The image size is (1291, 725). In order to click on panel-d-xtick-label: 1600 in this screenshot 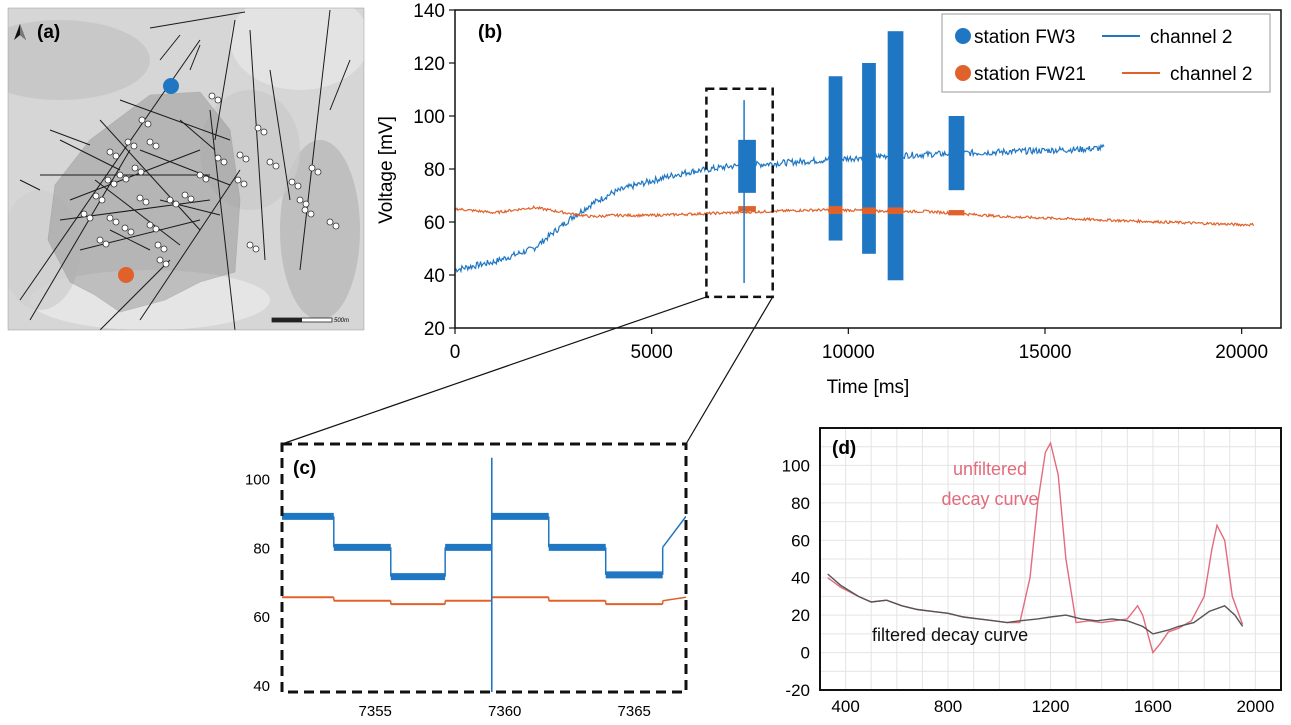, I will do `click(1153, 706)`.